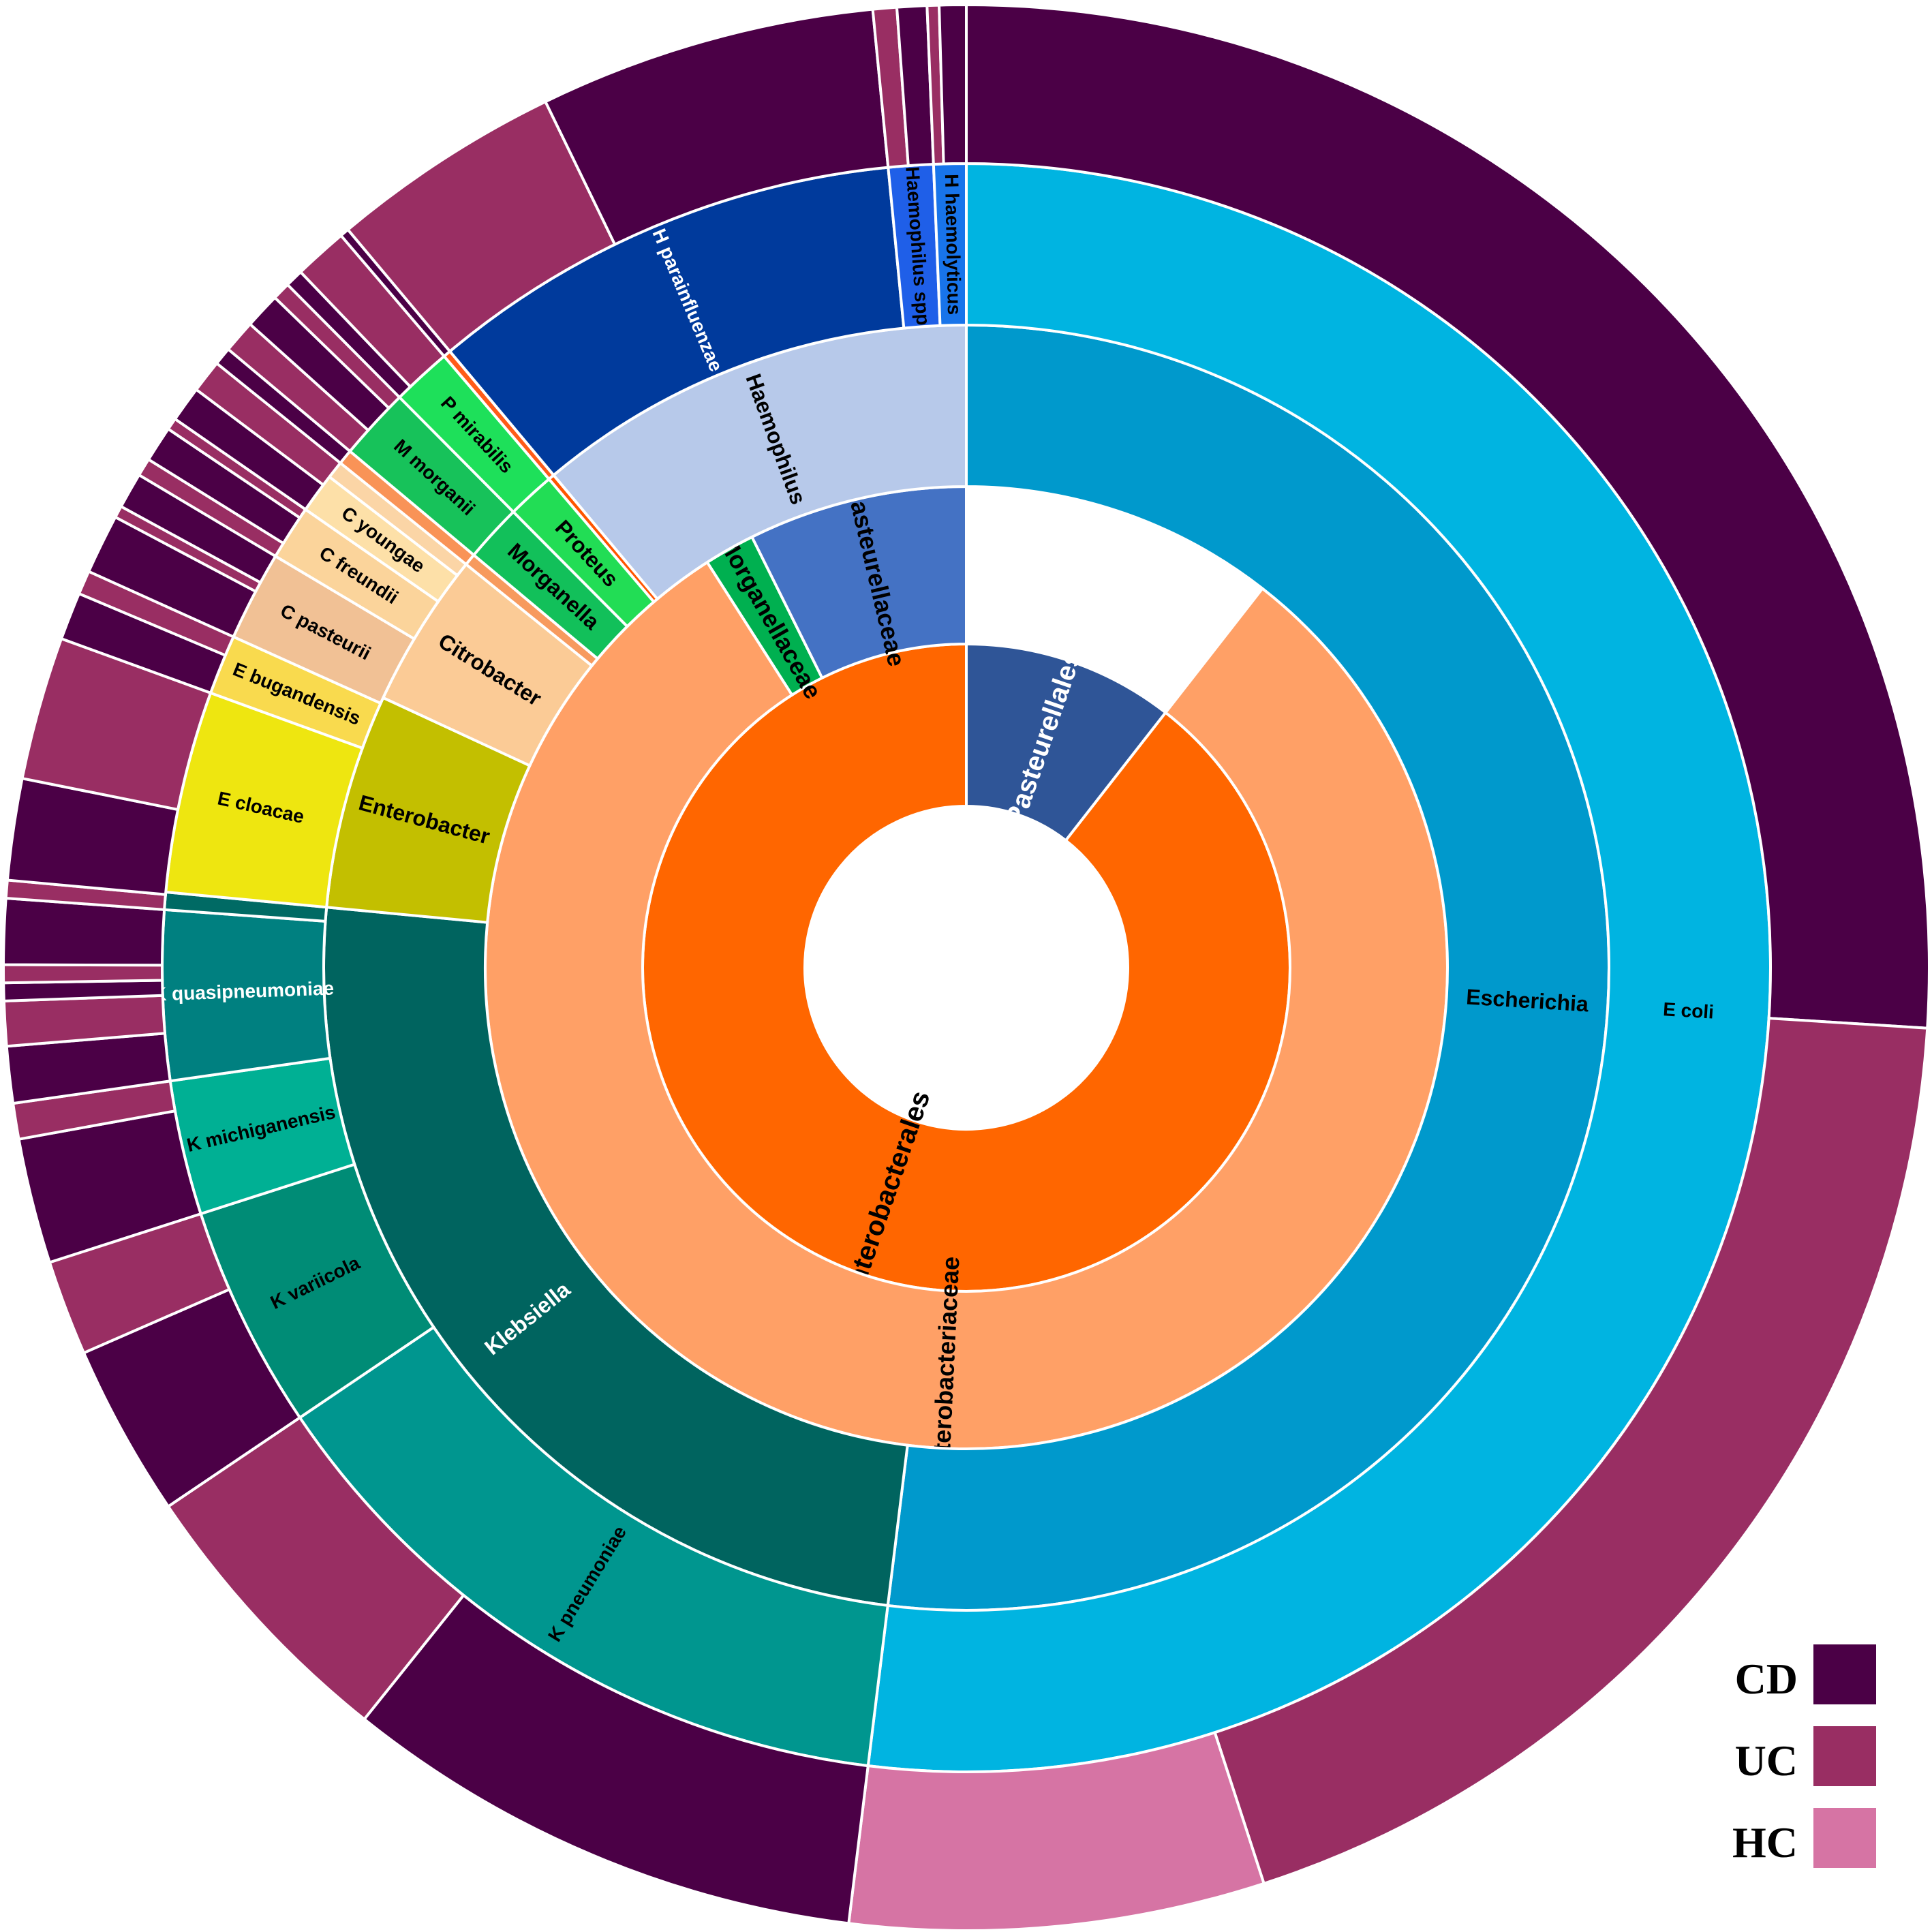 Image resolution: width=1932 pixels, height=1932 pixels. Describe the element at coordinates (1688, 1010) in the screenshot. I see `species-label: E coli` at that location.